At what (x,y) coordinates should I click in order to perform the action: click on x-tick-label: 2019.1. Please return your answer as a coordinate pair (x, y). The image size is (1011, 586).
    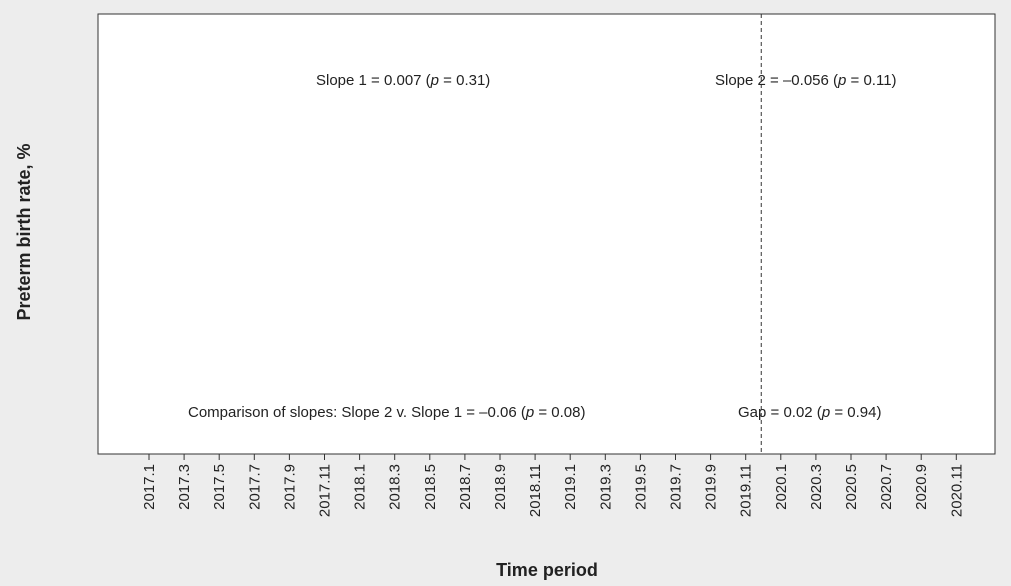
    Looking at the image, I should click on (570, 487).